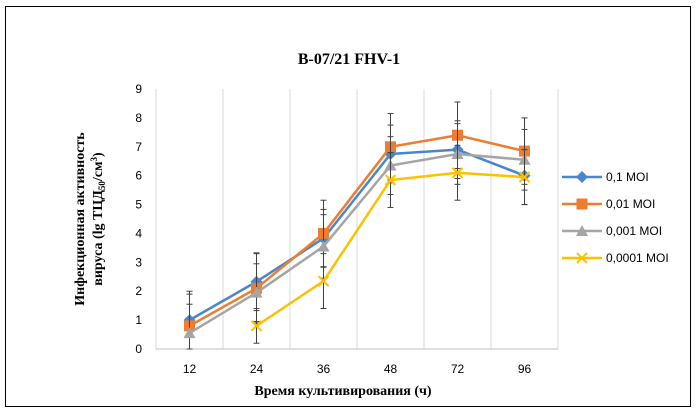  What do you see at coordinates (138, 219) in the screenshot?
I see `y-axis-ticks: 0 1 2 3 4 5 6 7 8 9` at bounding box center [138, 219].